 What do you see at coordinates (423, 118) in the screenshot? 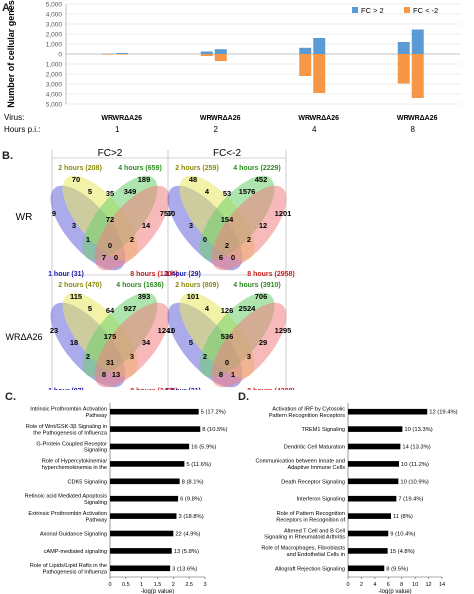
I see `virus-label-wra26: WRΔA26` at bounding box center [423, 118].